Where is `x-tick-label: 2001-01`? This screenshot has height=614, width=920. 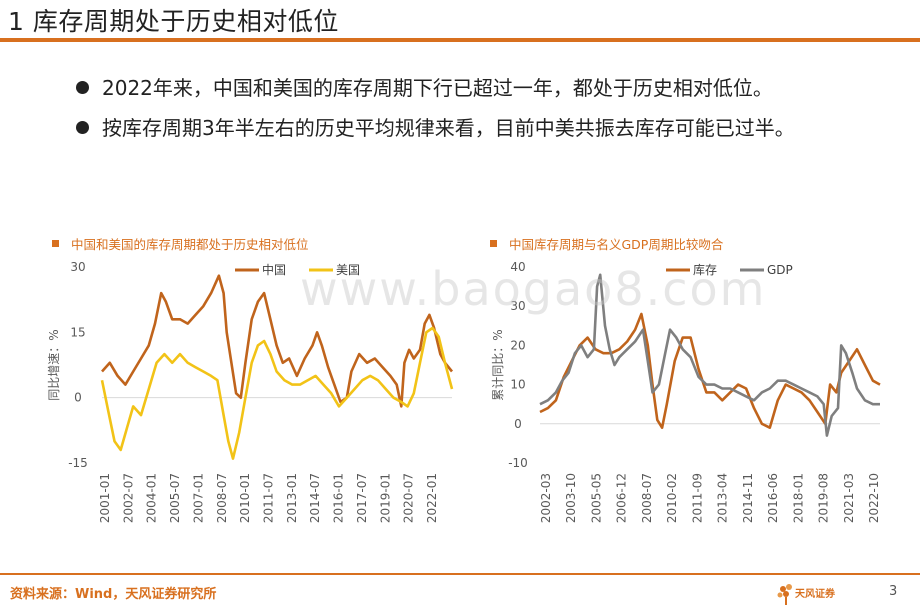 x-tick-label: 2001-01 is located at coordinates (105, 498).